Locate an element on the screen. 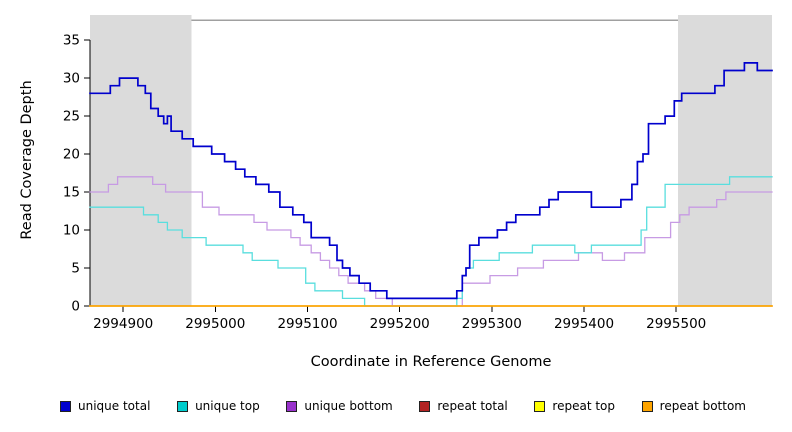  y-tick-label: 15 is located at coordinates (71, 193).